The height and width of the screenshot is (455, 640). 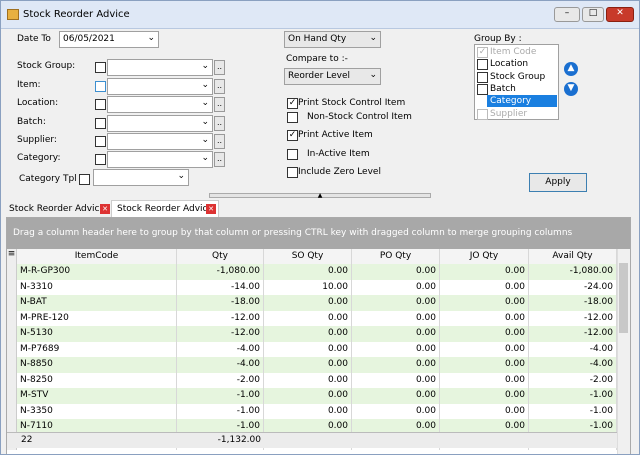 What do you see at coordinates (220, 287) in the screenshot?
I see `number-cell: -14.00` at bounding box center [220, 287].